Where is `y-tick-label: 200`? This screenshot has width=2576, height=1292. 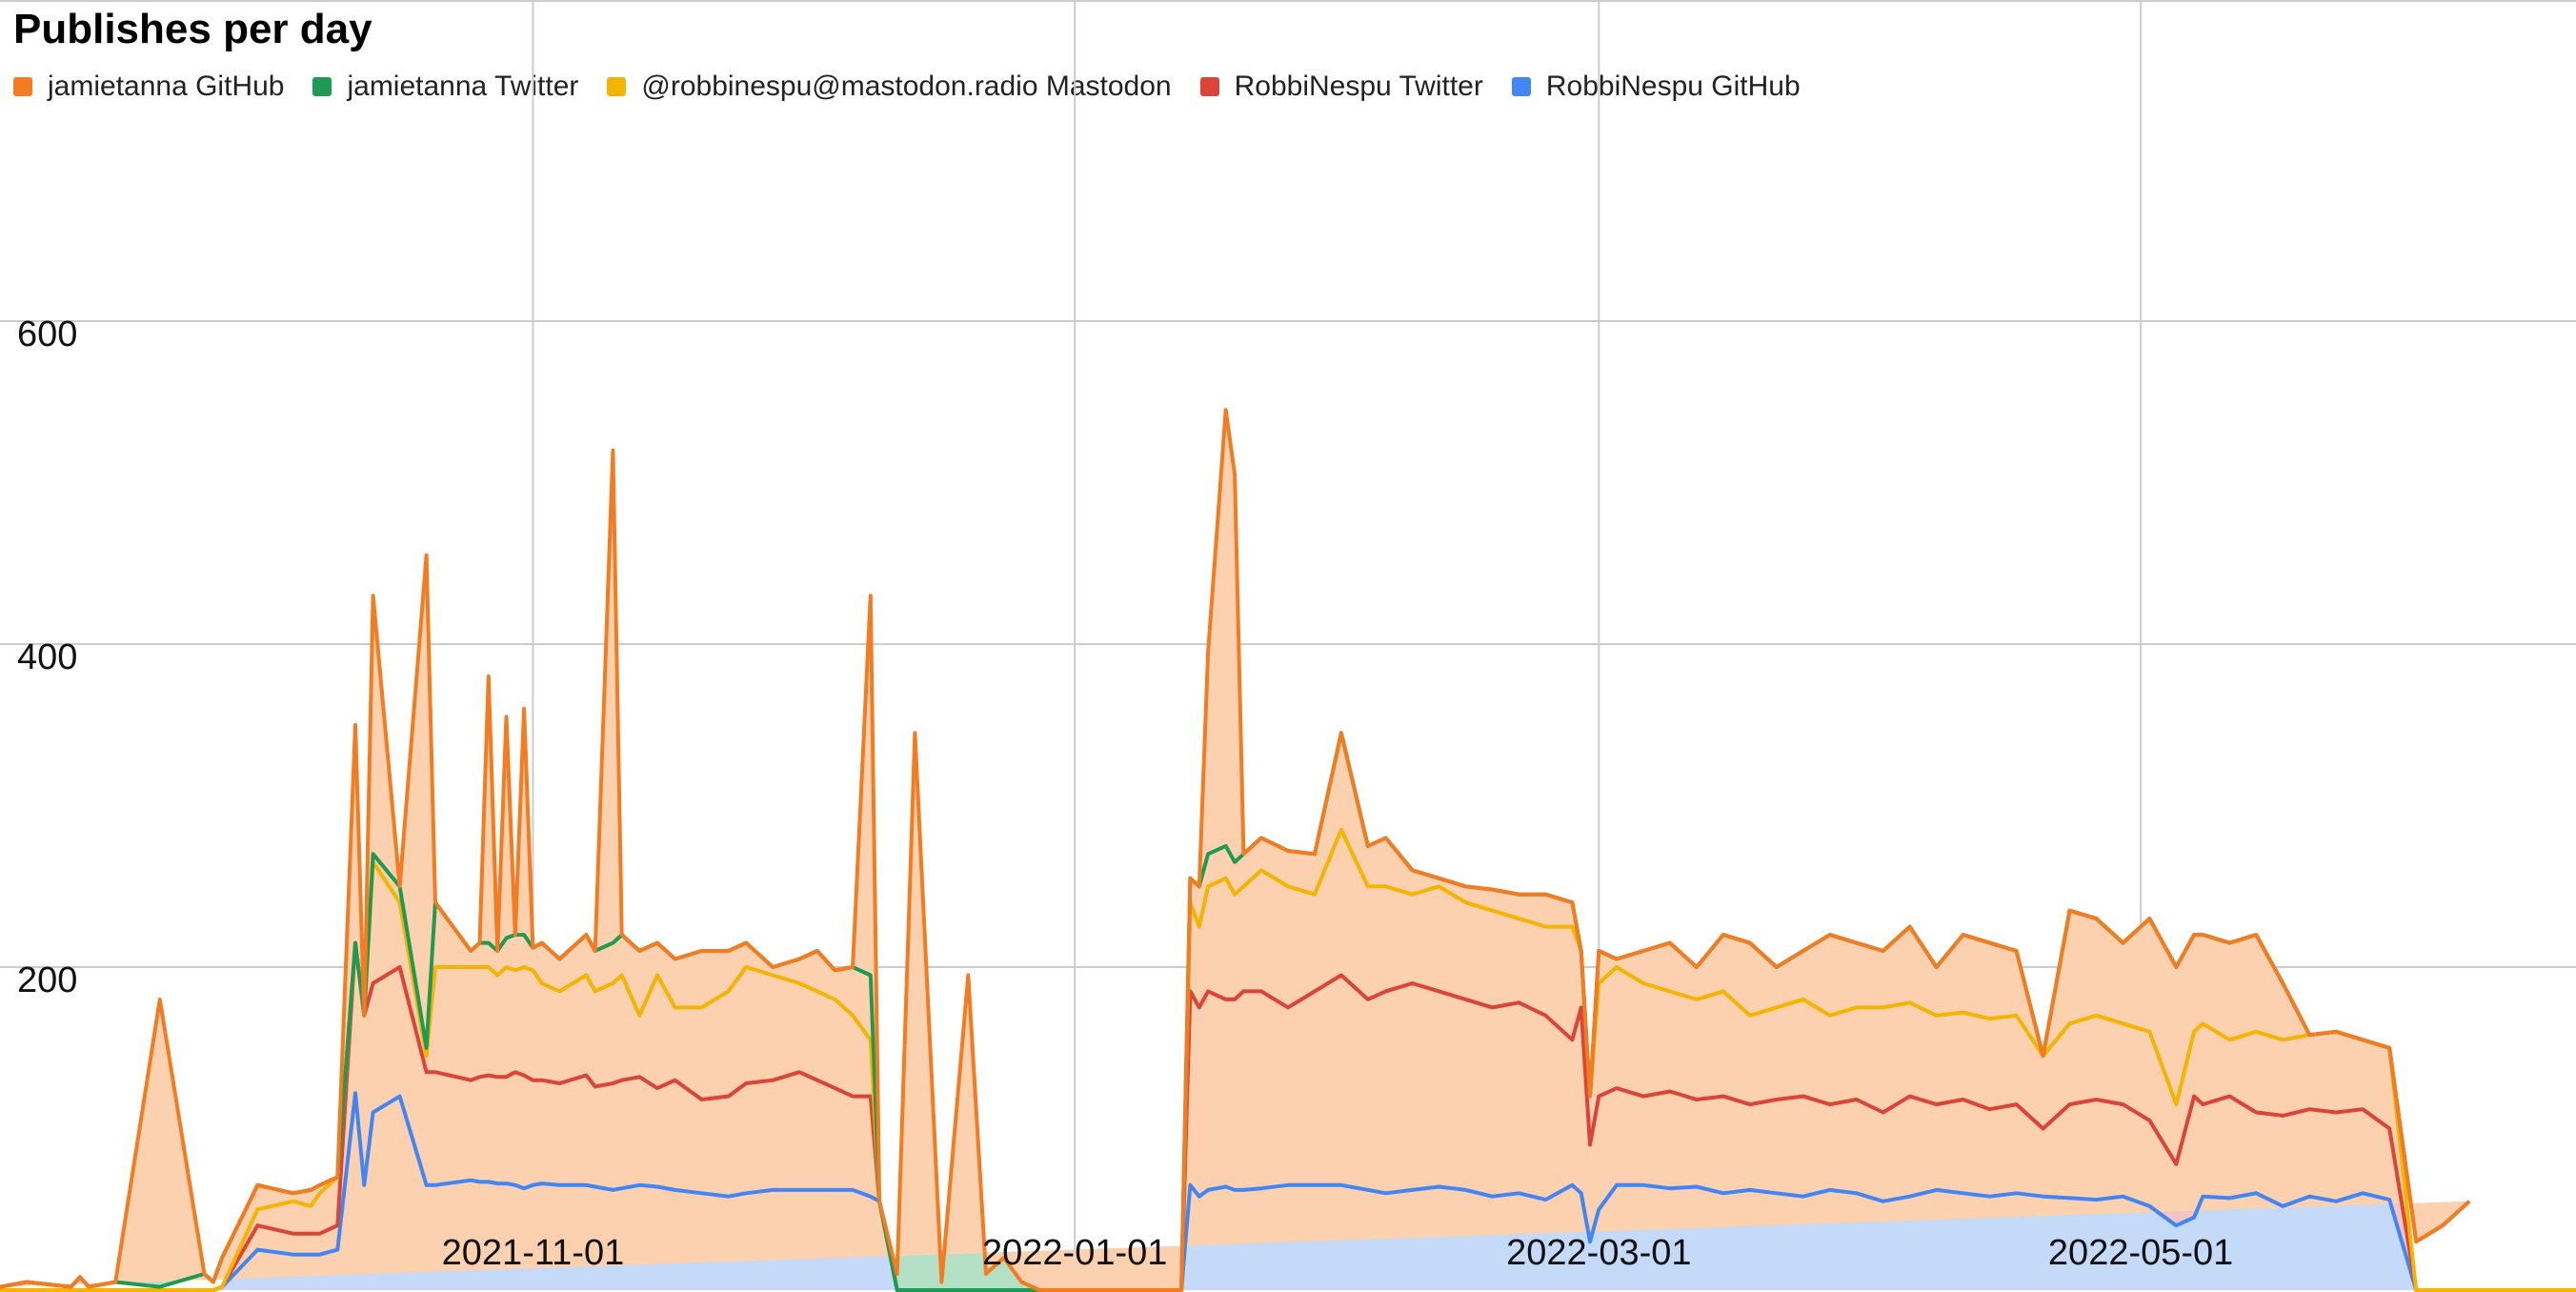 y-tick-label: 200 is located at coordinates (47, 980).